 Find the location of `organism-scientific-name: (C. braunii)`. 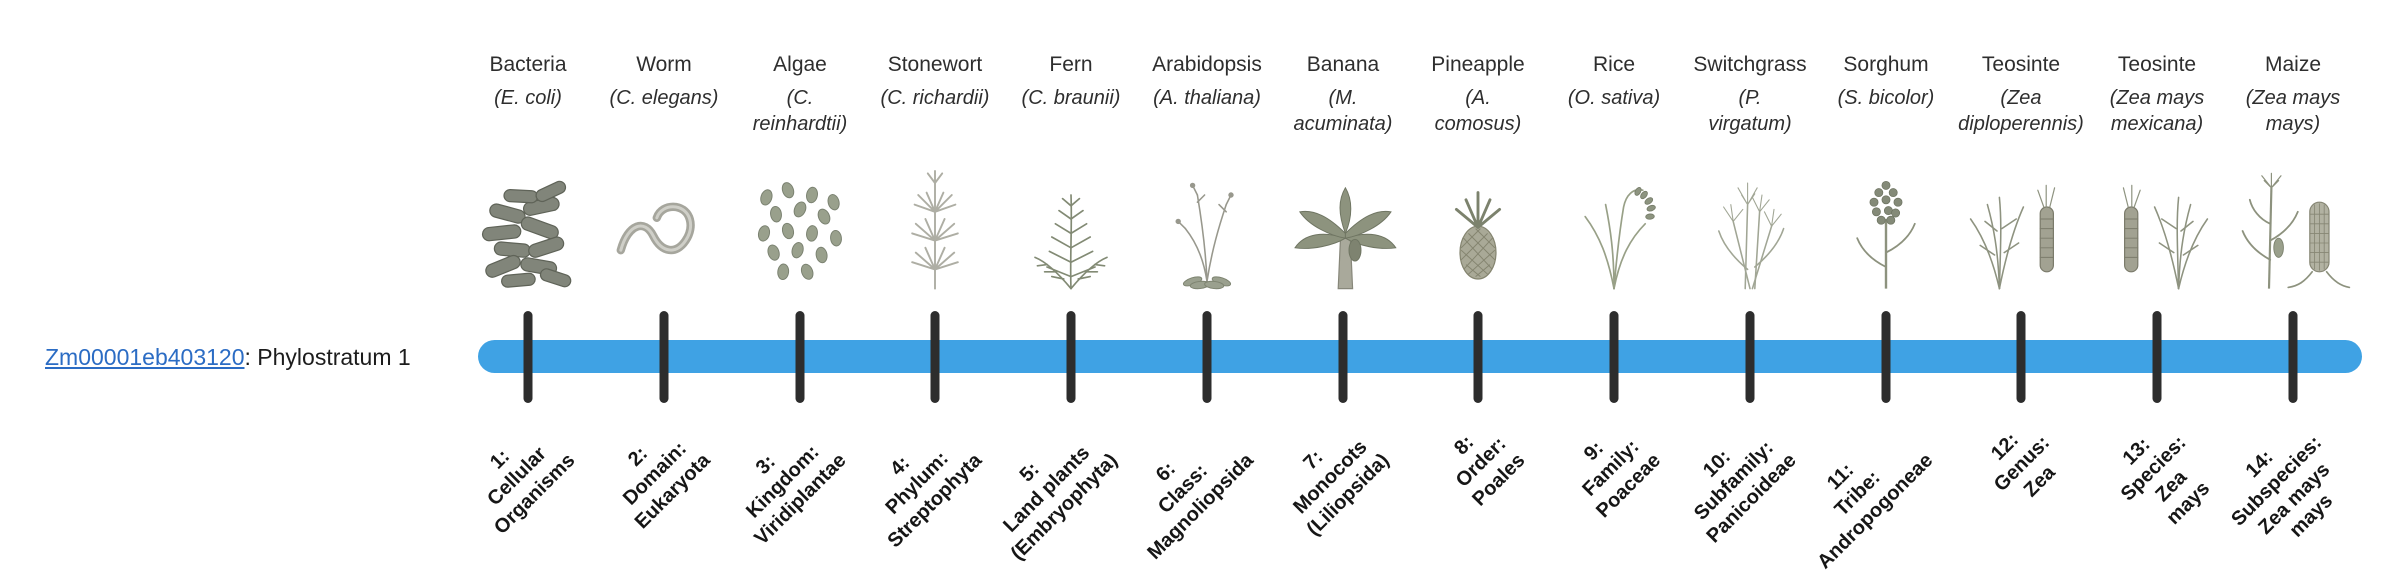

organism-scientific-name: (C. braunii) is located at coordinates (1071, 98).